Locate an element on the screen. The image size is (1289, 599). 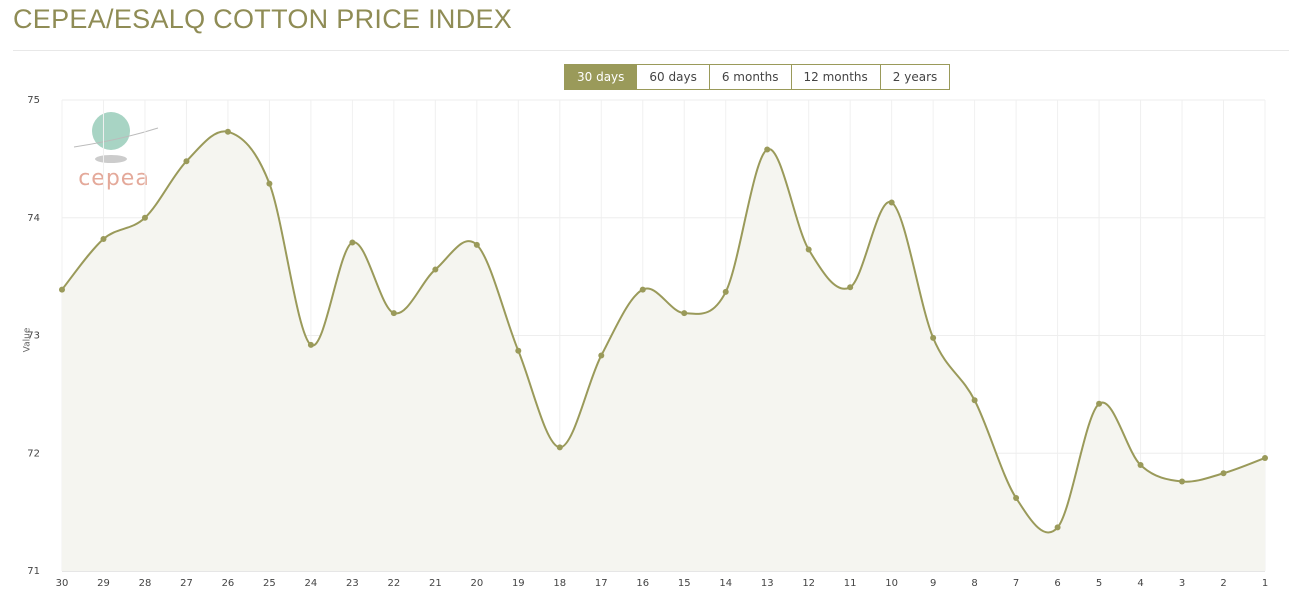
x-tick-label: 5 is located at coordinates (1099, 583).